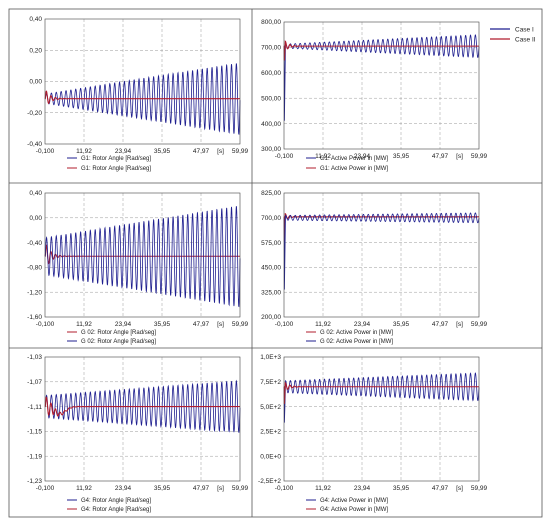  What do you see at coordinates (270, 382) in the screenshot?
I see `y-tick-label: 7,5E+2` at bounding box center [270, 382].